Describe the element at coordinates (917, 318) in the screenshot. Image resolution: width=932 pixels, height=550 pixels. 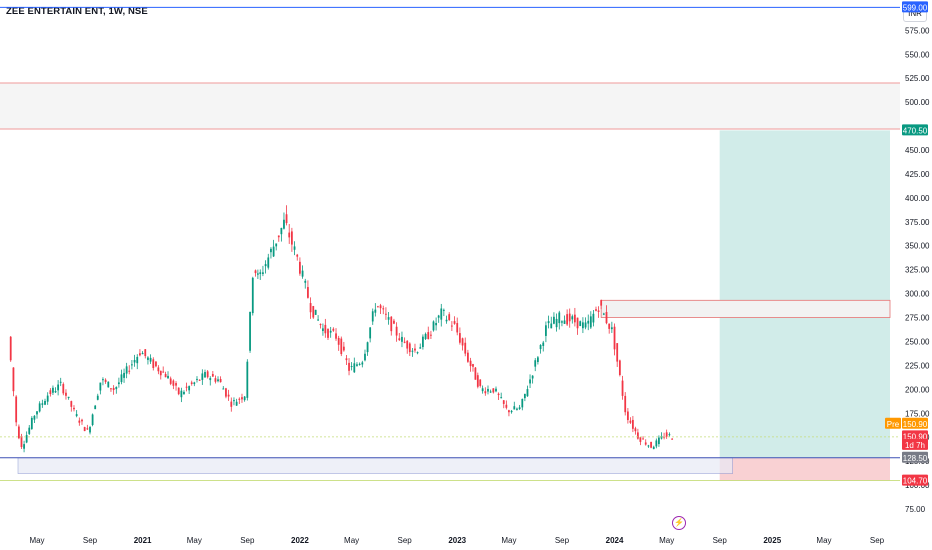
I see `y-tick-label: 275.00` at that location.